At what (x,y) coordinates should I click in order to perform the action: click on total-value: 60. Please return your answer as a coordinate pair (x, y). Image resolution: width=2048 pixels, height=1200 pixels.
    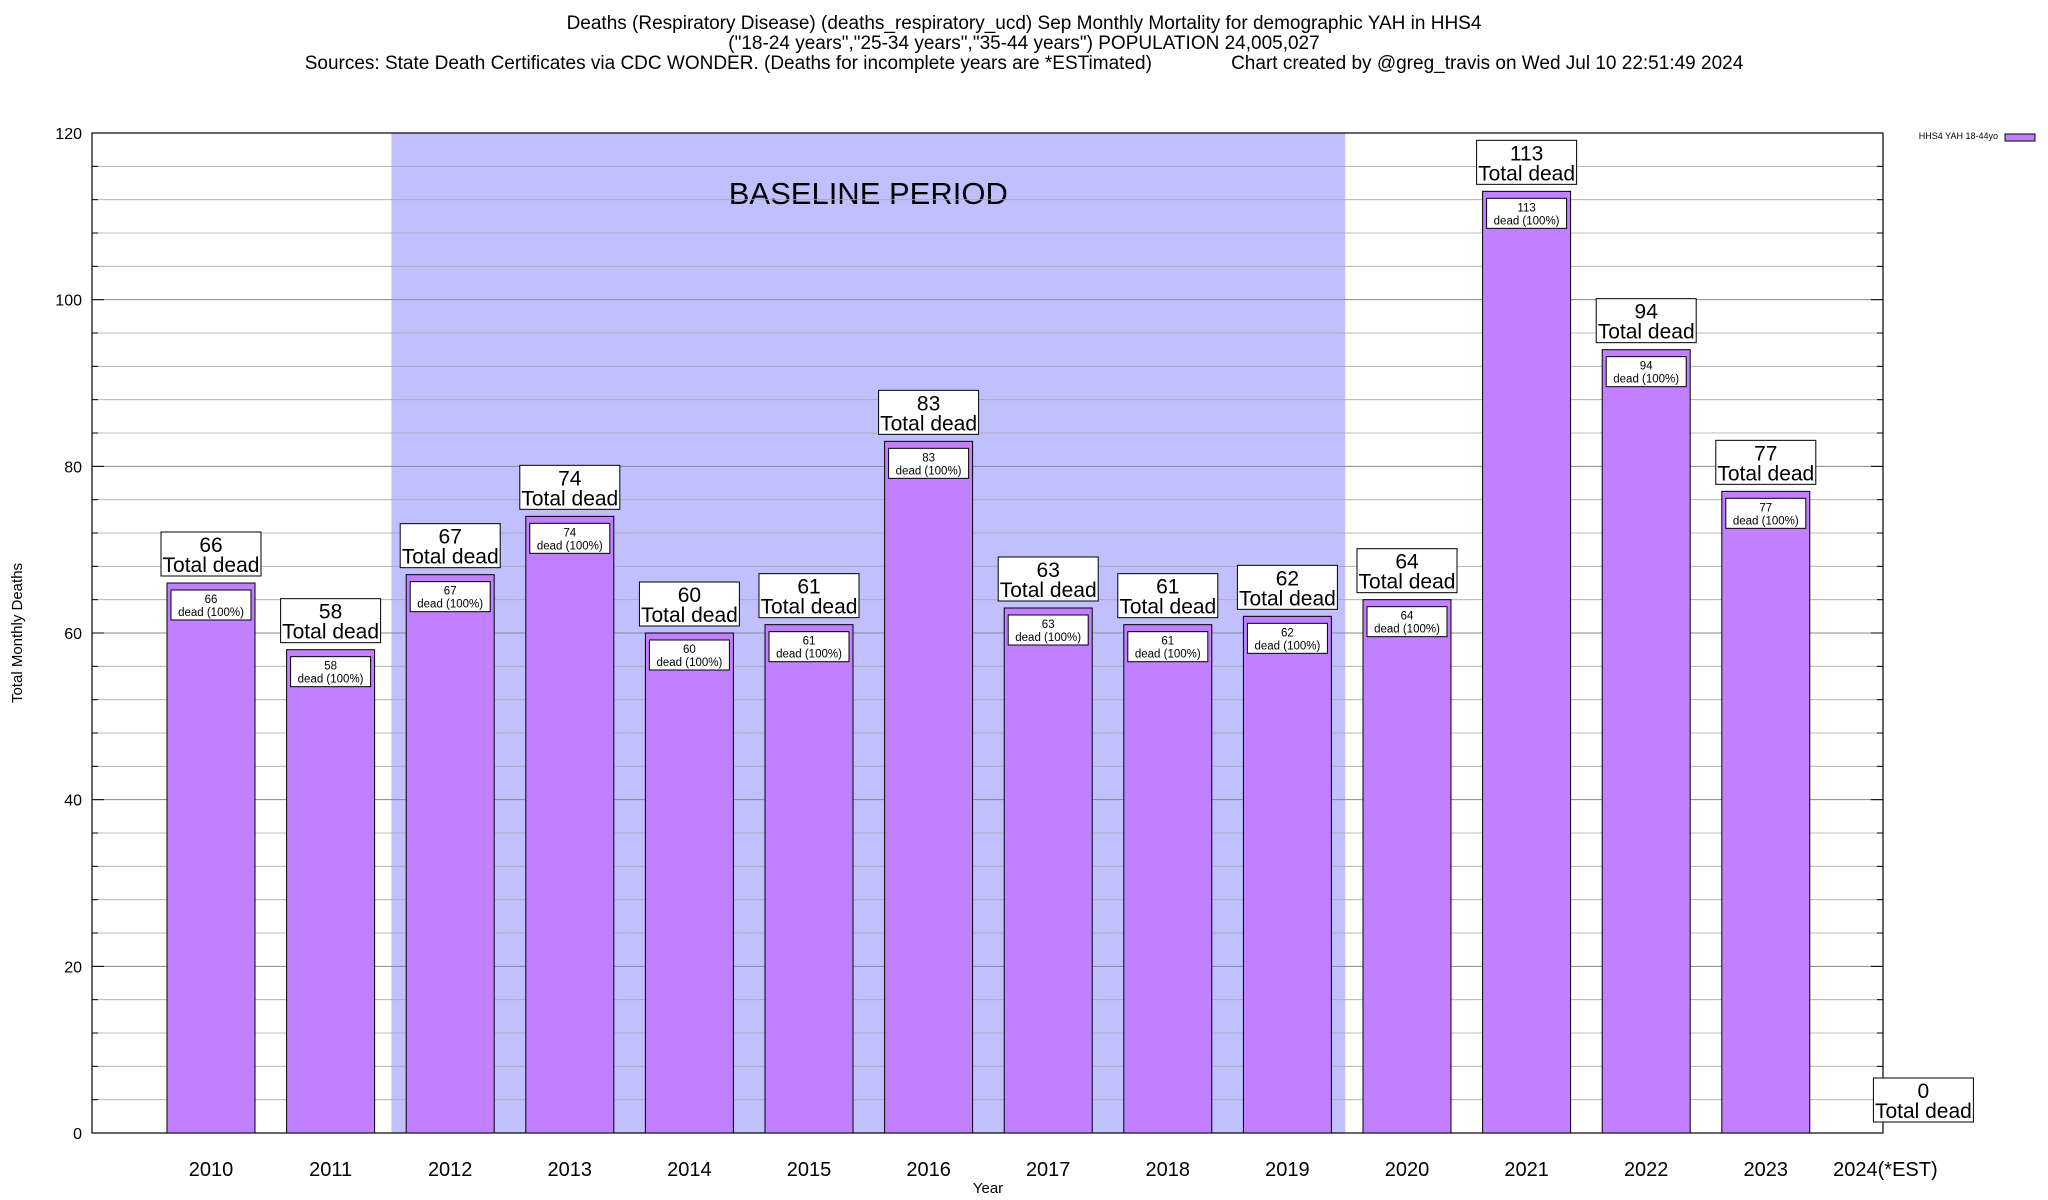
    Looking at the image, I should click on (689, 595).